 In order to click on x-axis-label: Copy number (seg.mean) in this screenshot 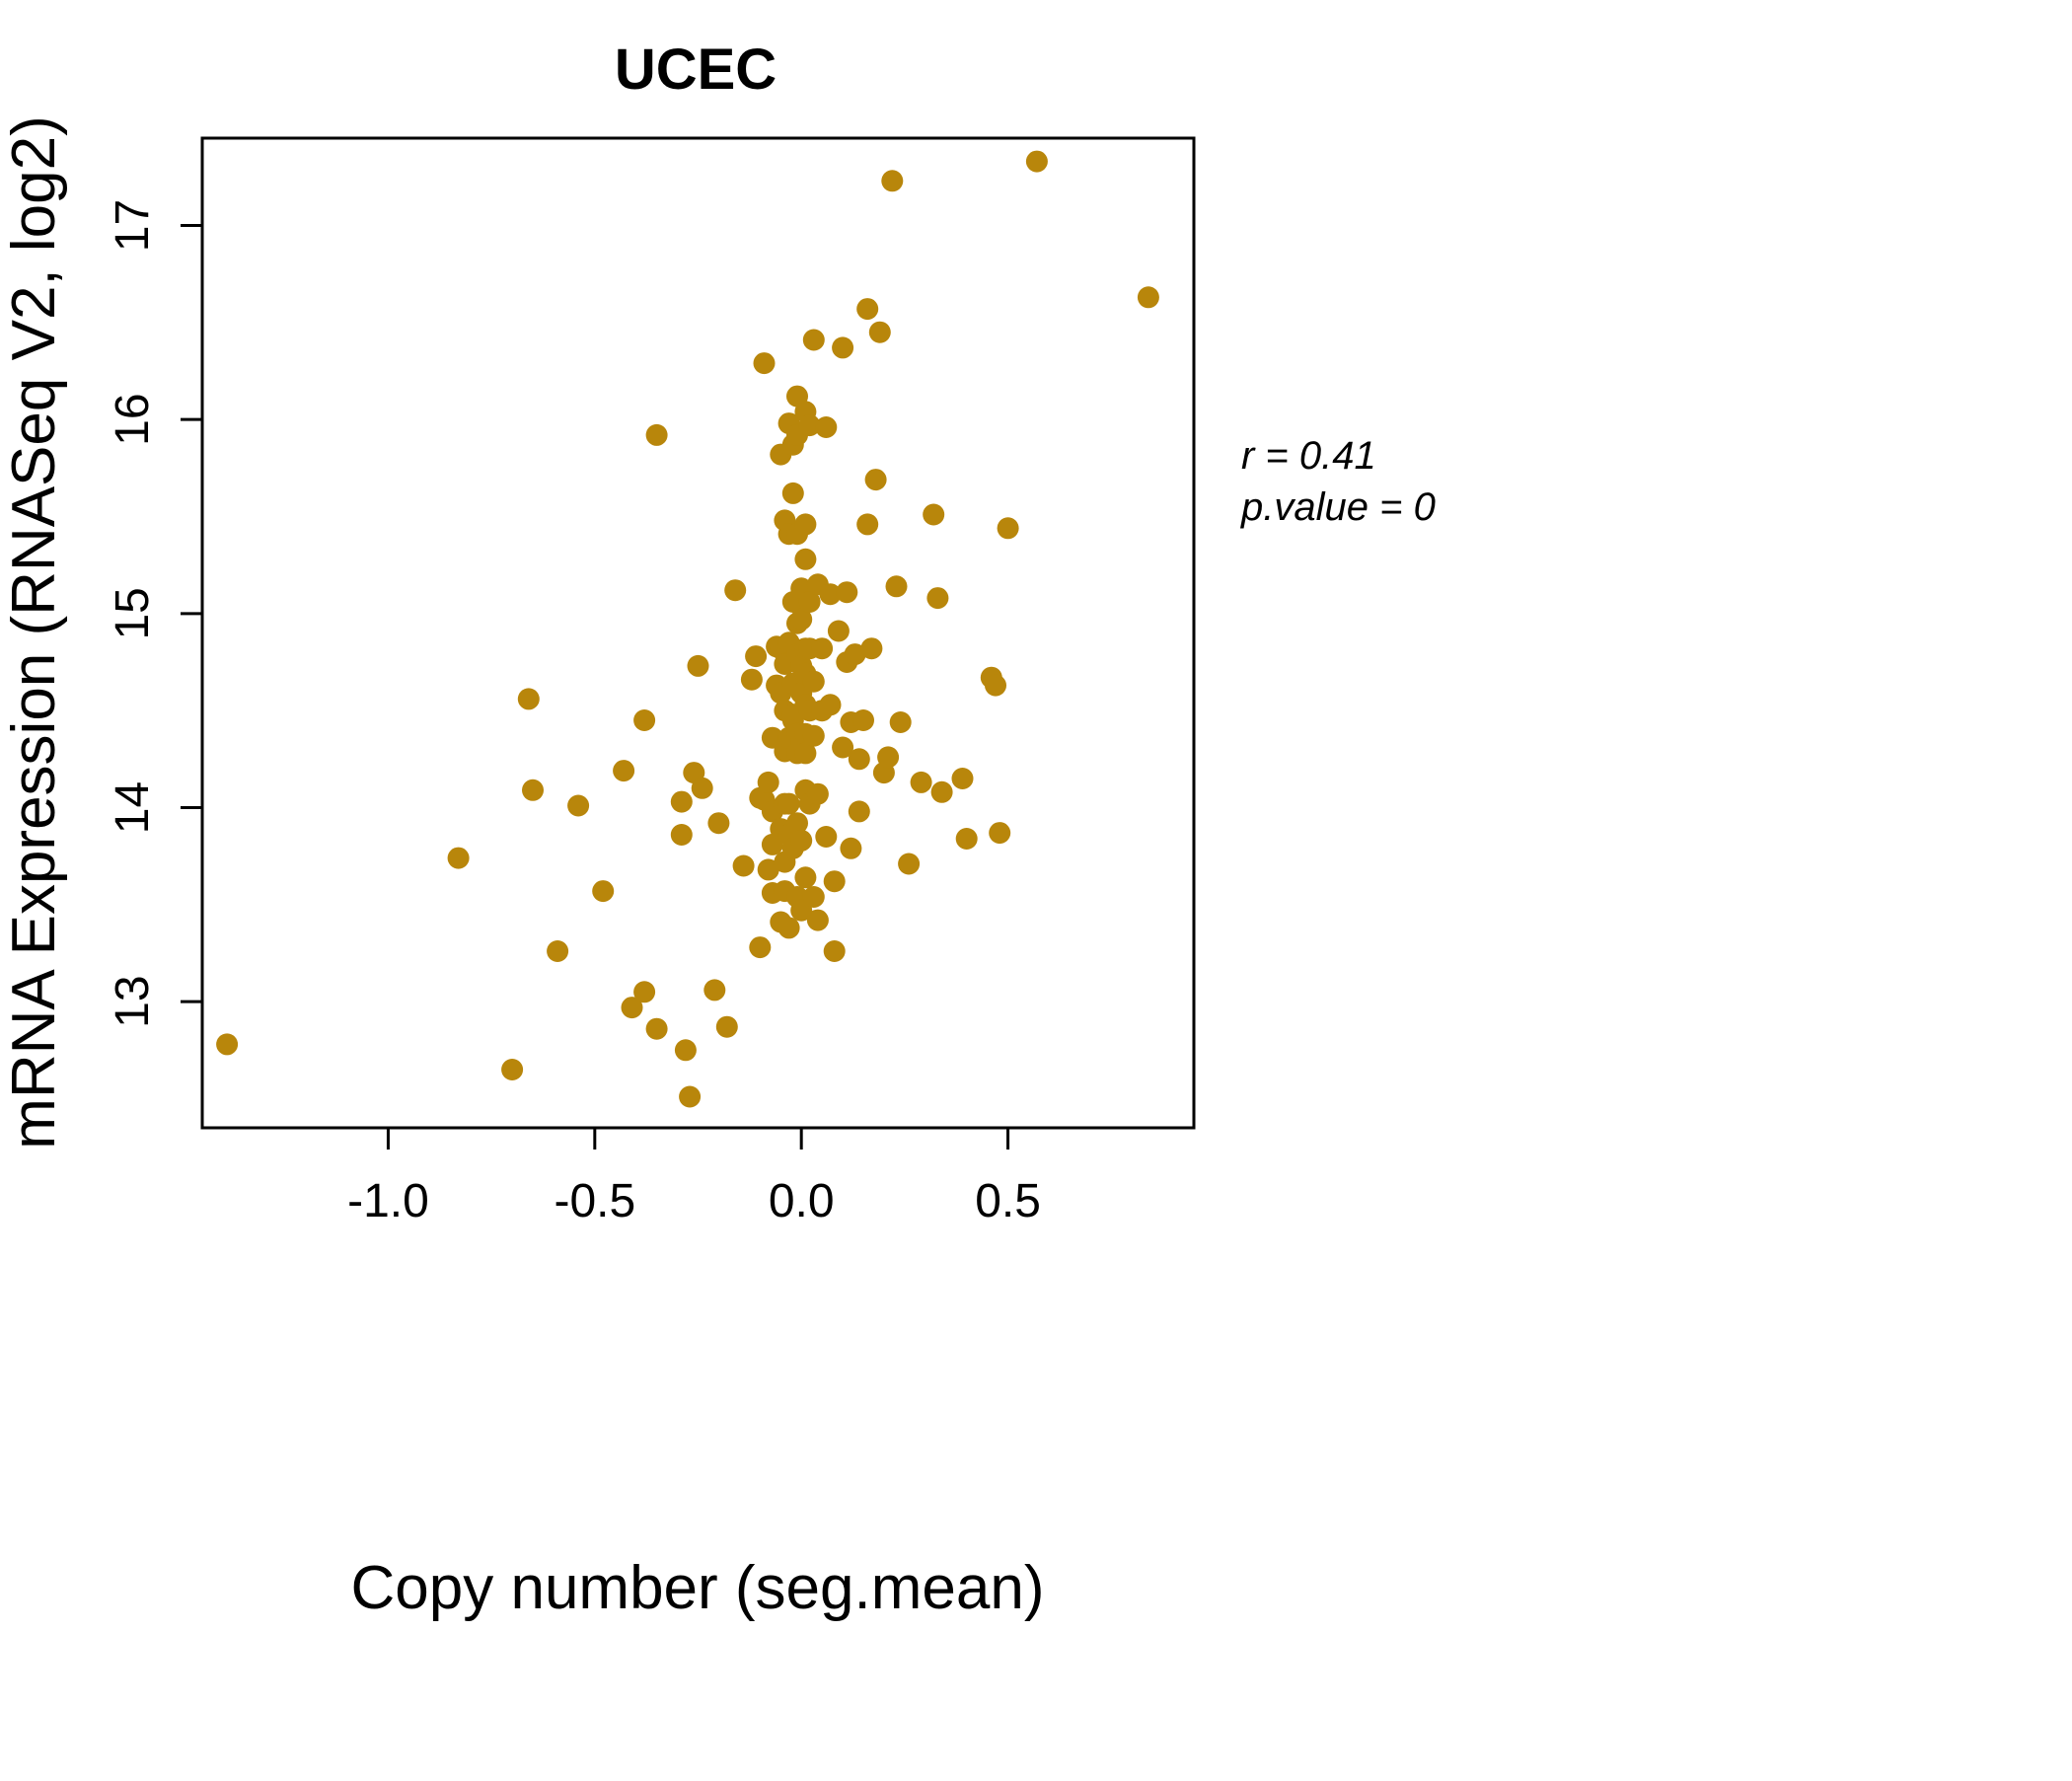, I will do `click(698, 1588)`.